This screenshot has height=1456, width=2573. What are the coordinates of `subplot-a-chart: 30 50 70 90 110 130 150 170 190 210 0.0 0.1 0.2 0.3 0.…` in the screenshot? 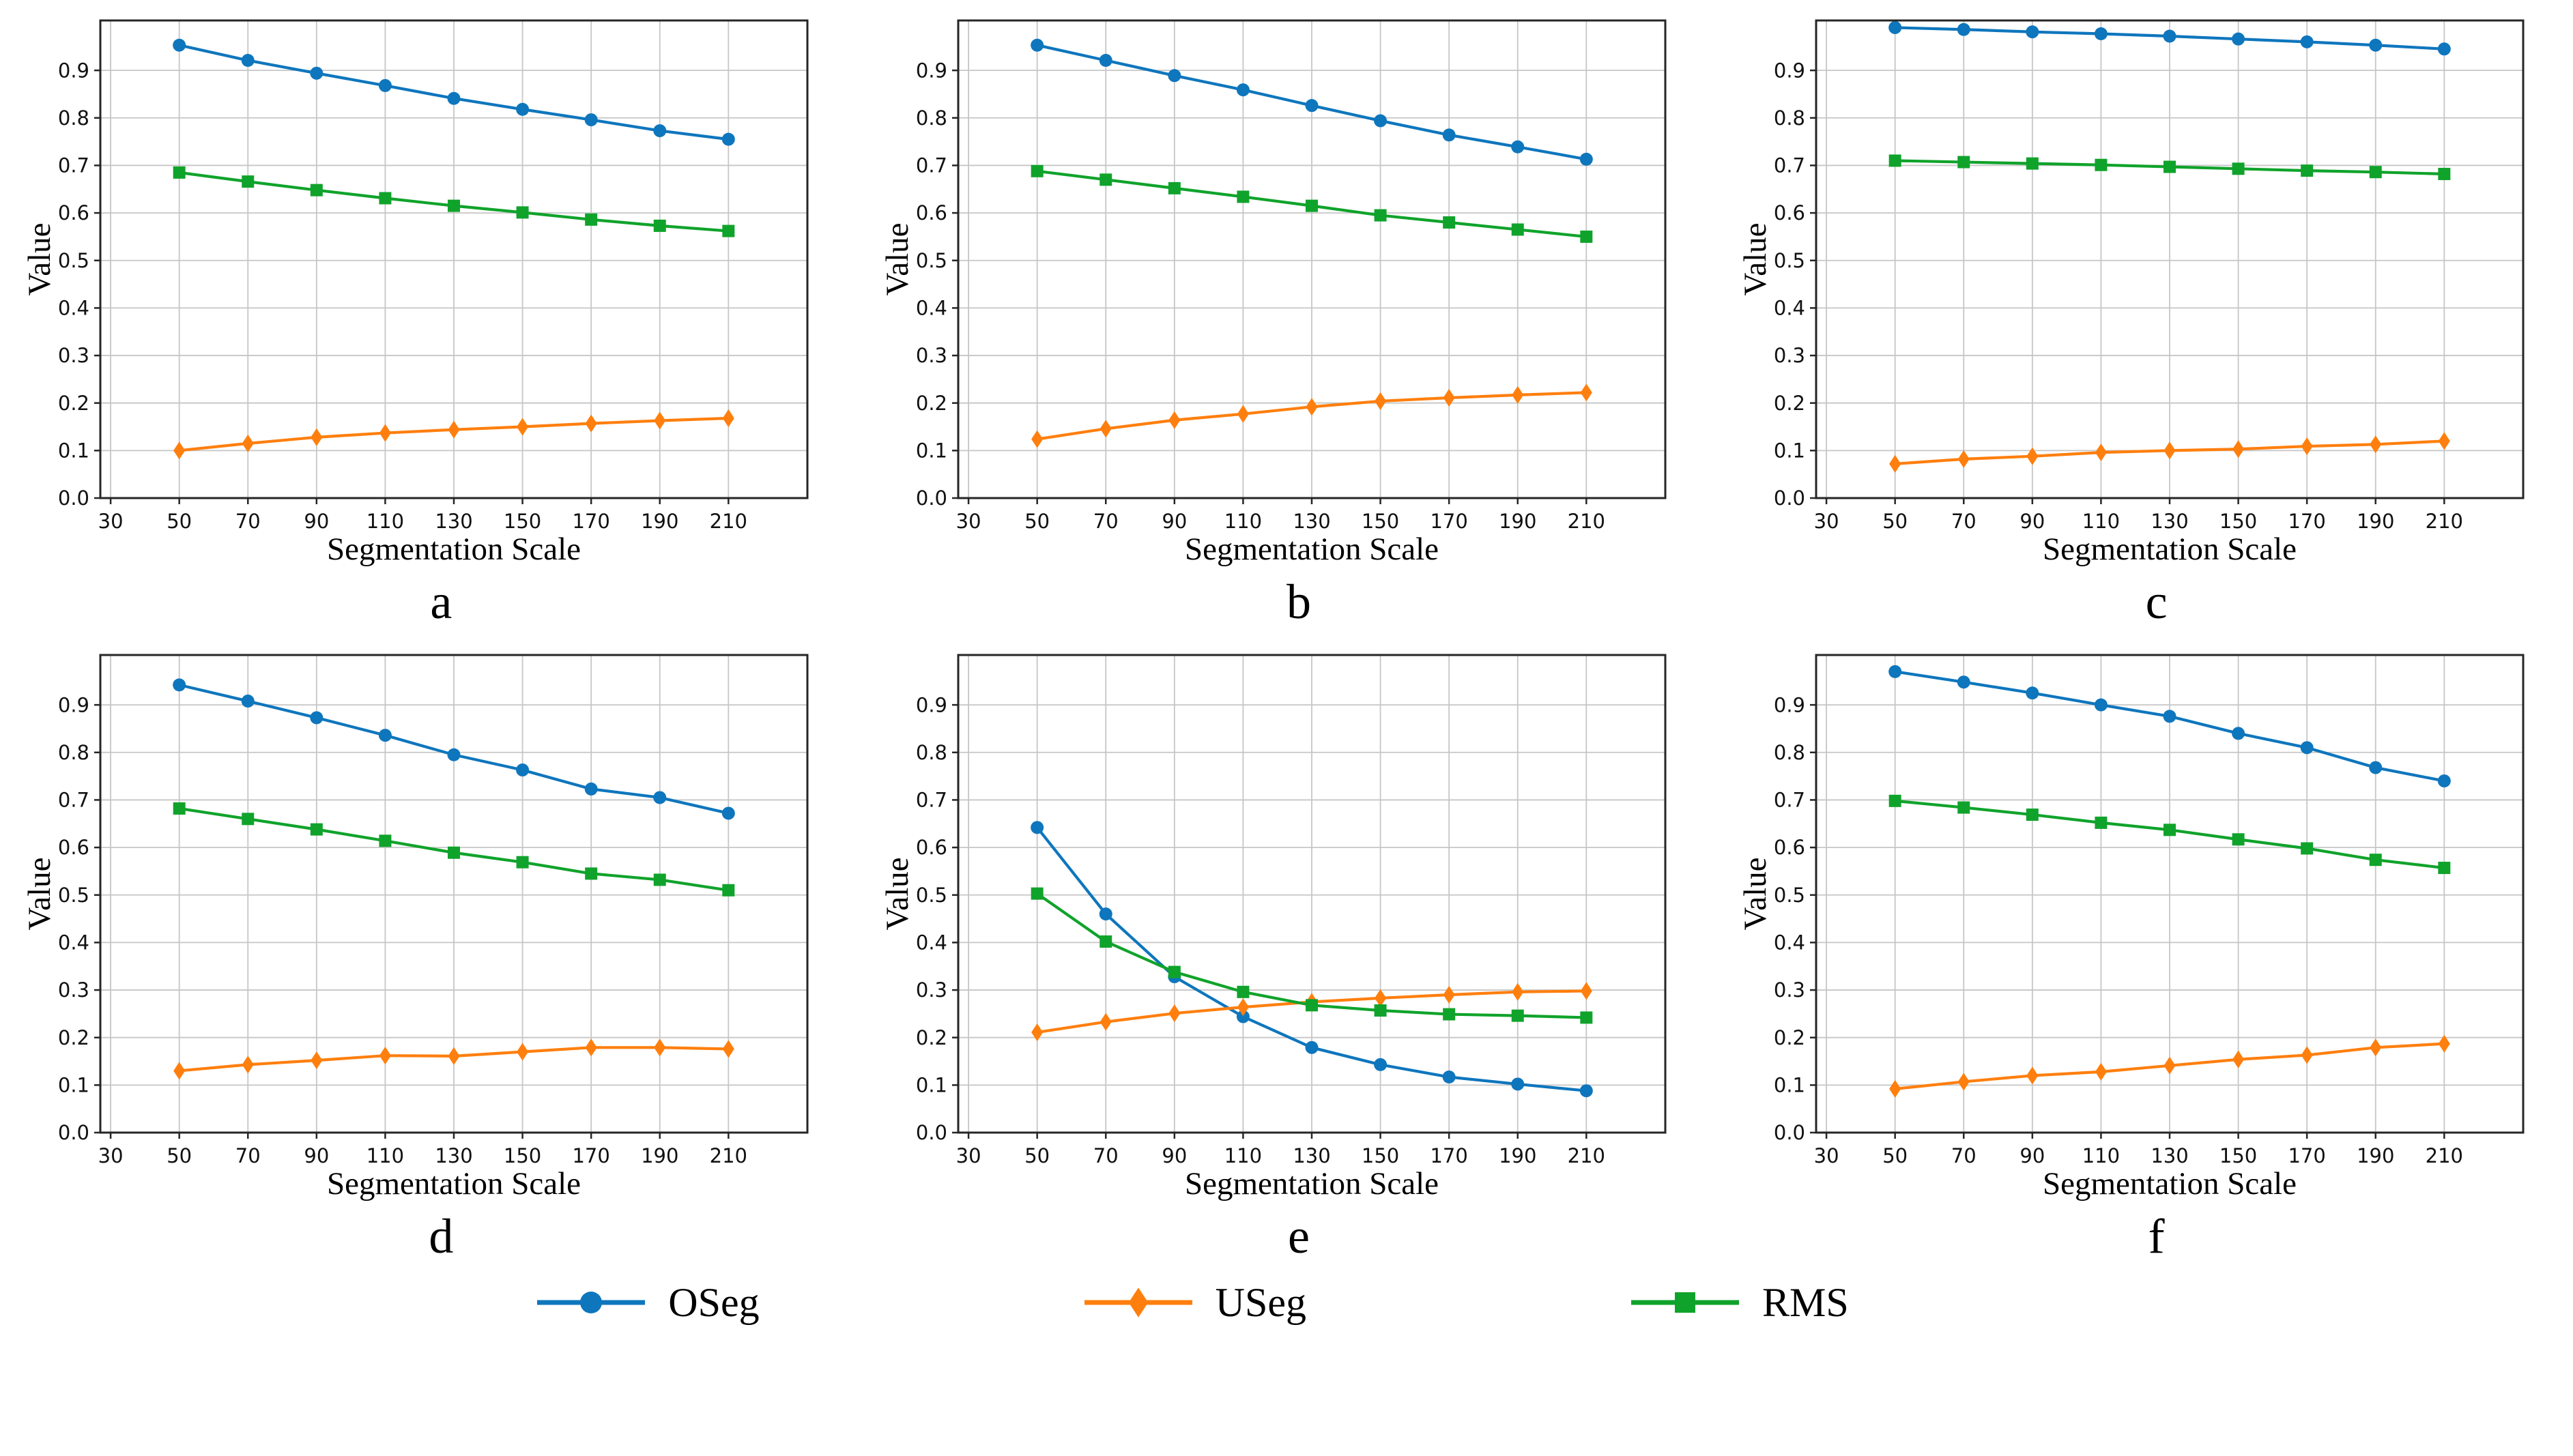 It's located at (416, 293).